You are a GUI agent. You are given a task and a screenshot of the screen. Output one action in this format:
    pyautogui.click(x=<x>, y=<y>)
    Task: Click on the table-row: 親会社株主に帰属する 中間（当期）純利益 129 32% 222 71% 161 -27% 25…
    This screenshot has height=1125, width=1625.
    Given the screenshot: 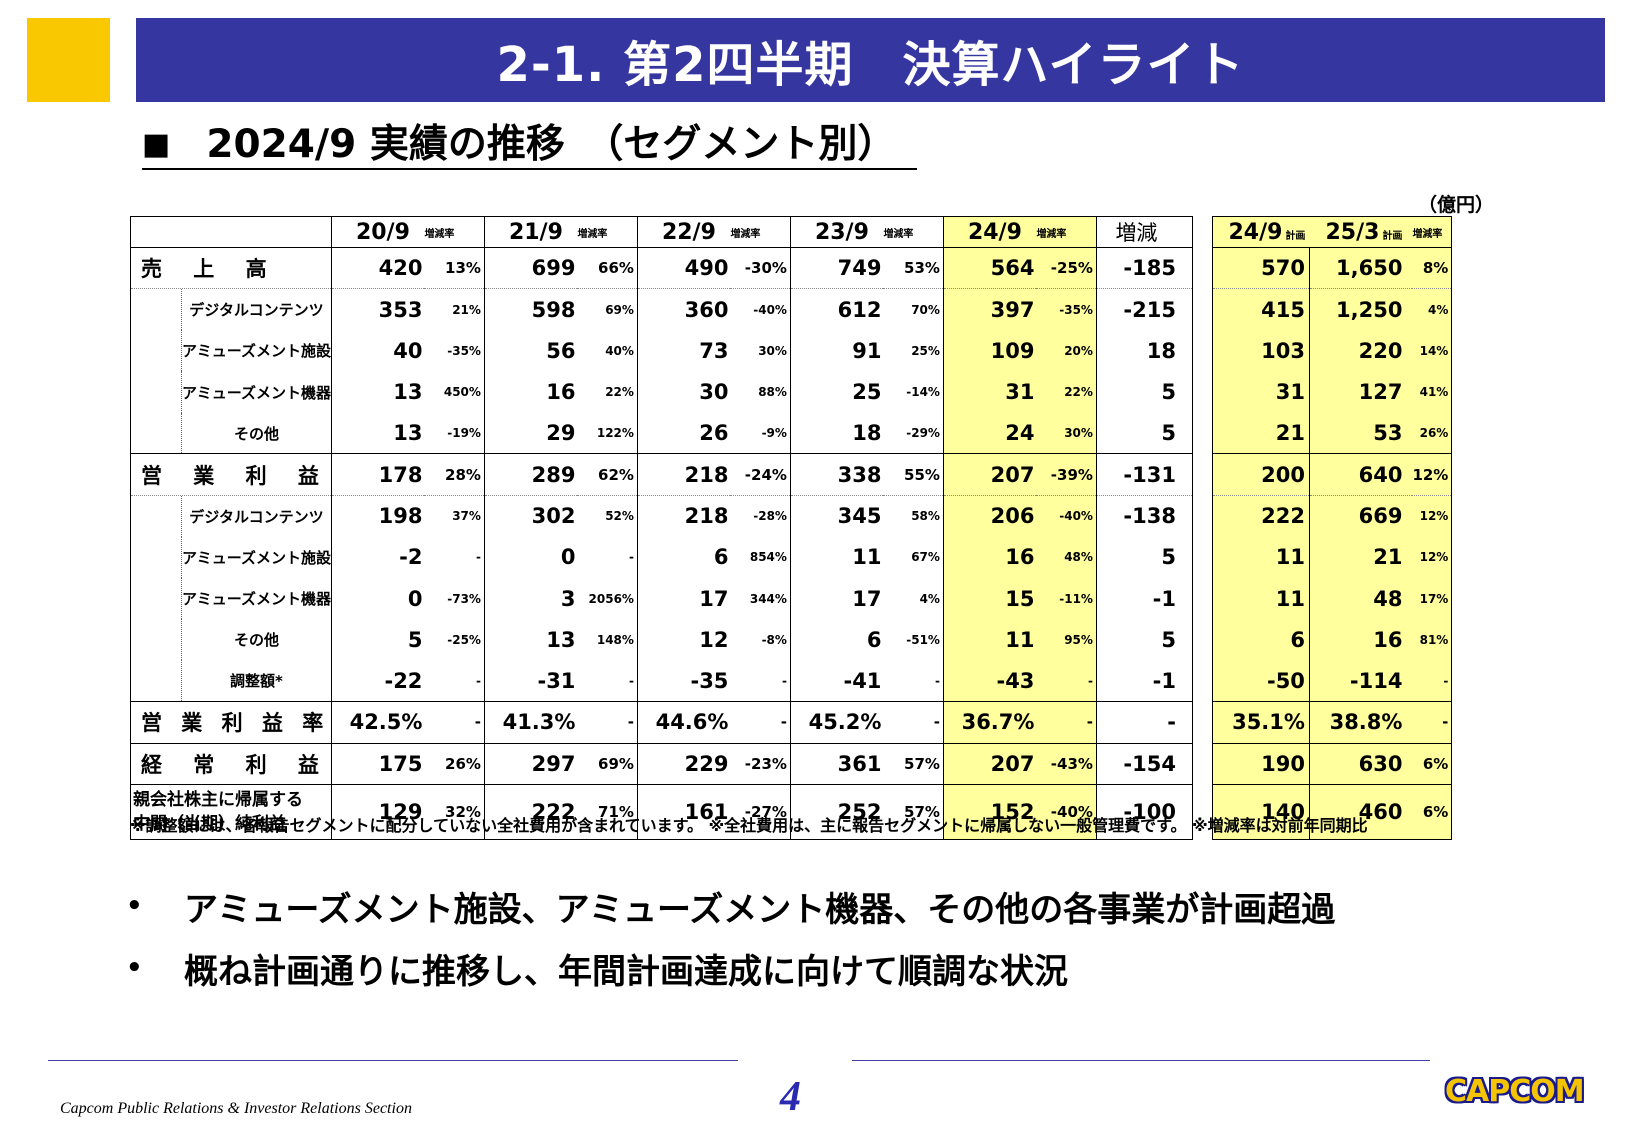 What is the action you would take?
    pyautogui.click(x=791, y=811)
    